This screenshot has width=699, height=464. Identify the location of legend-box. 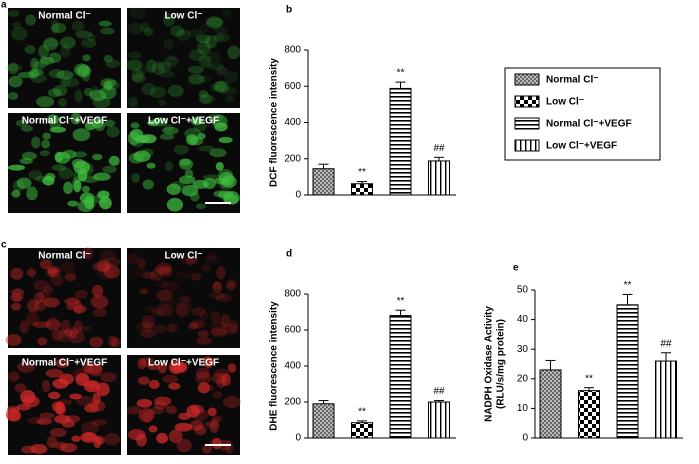
(582, 114).